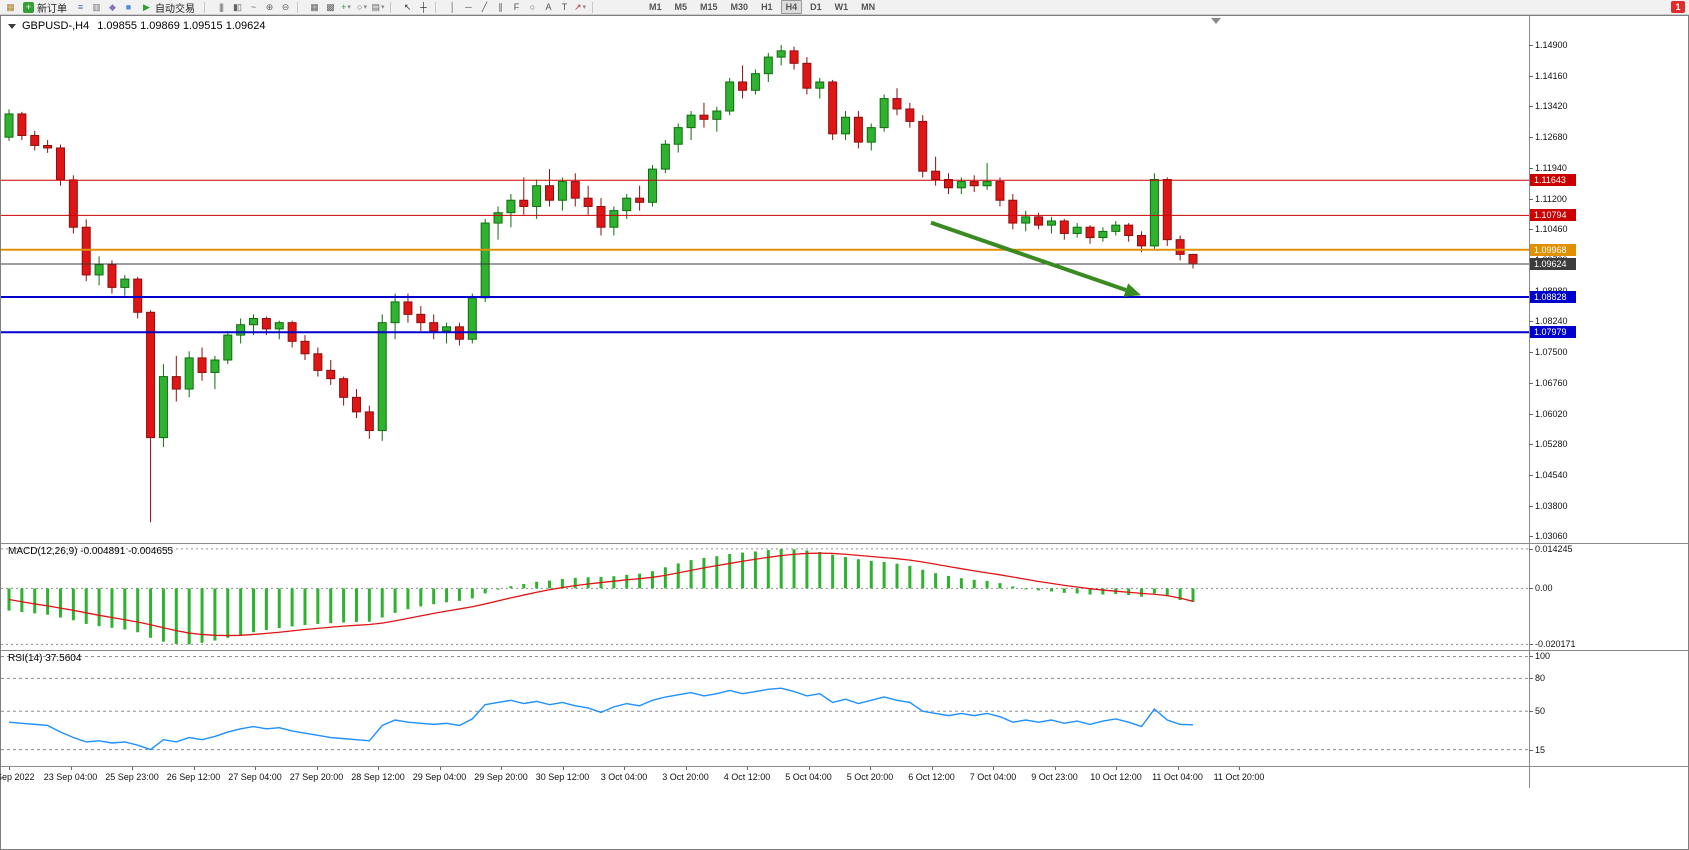  I want to click on timeframe-m15: M15, so click(709, 7).